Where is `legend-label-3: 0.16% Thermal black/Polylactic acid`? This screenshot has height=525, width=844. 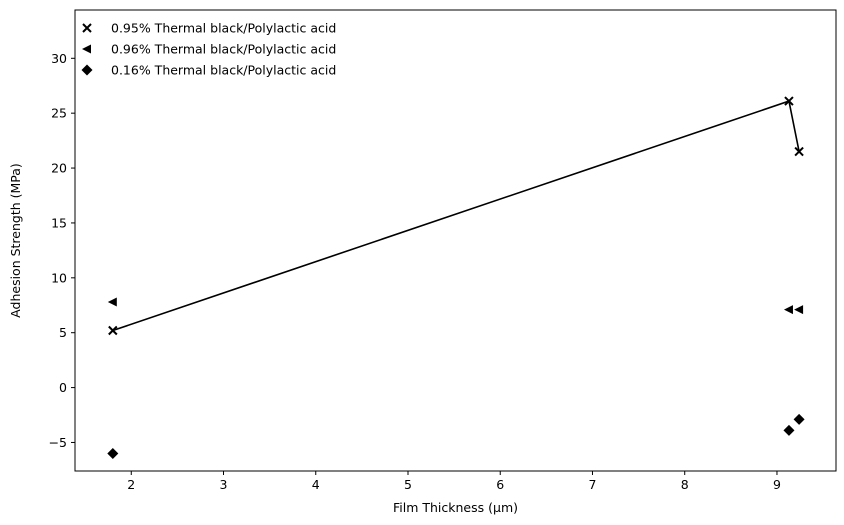
legend-label-3: 0.16% Thermal black/Polylactic acid is located at coordinates (223, 70).